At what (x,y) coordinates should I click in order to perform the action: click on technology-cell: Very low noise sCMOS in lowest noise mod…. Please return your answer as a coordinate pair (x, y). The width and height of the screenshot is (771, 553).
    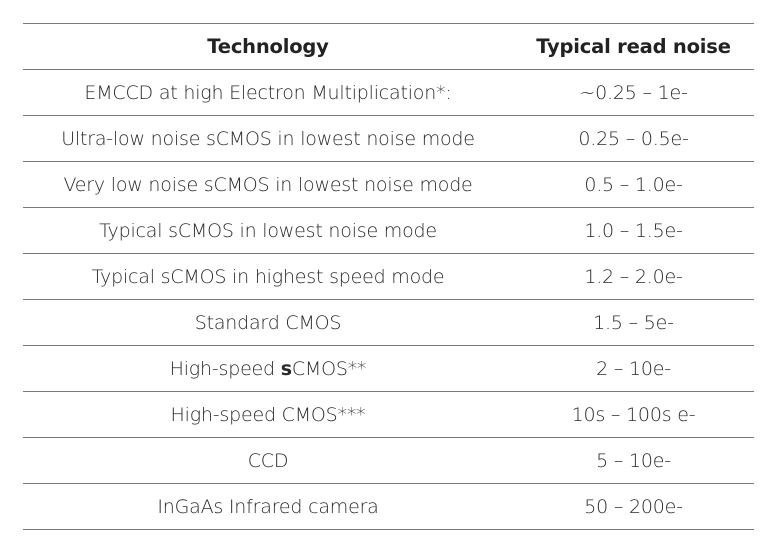
    Looking at the image, I should click on (268, 184).